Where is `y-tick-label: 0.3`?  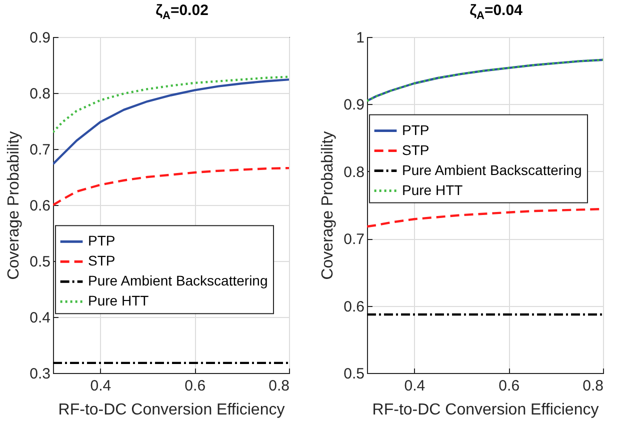 y-tick-label: 0.3 is located at coordinates (40, 374).